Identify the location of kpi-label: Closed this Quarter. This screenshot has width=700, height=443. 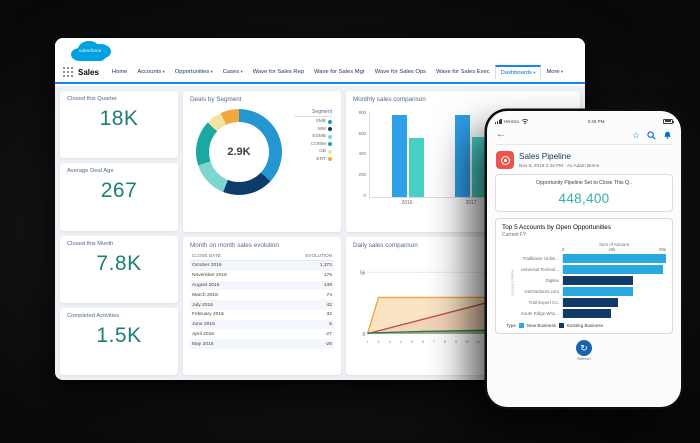
(92, 99).